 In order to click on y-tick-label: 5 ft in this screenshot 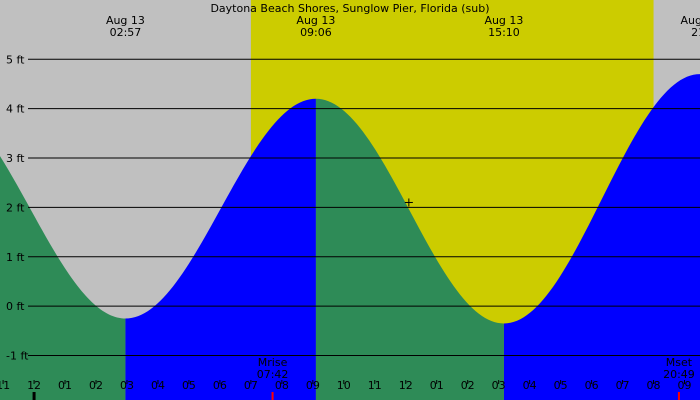, I will do `click(15, 59)`.